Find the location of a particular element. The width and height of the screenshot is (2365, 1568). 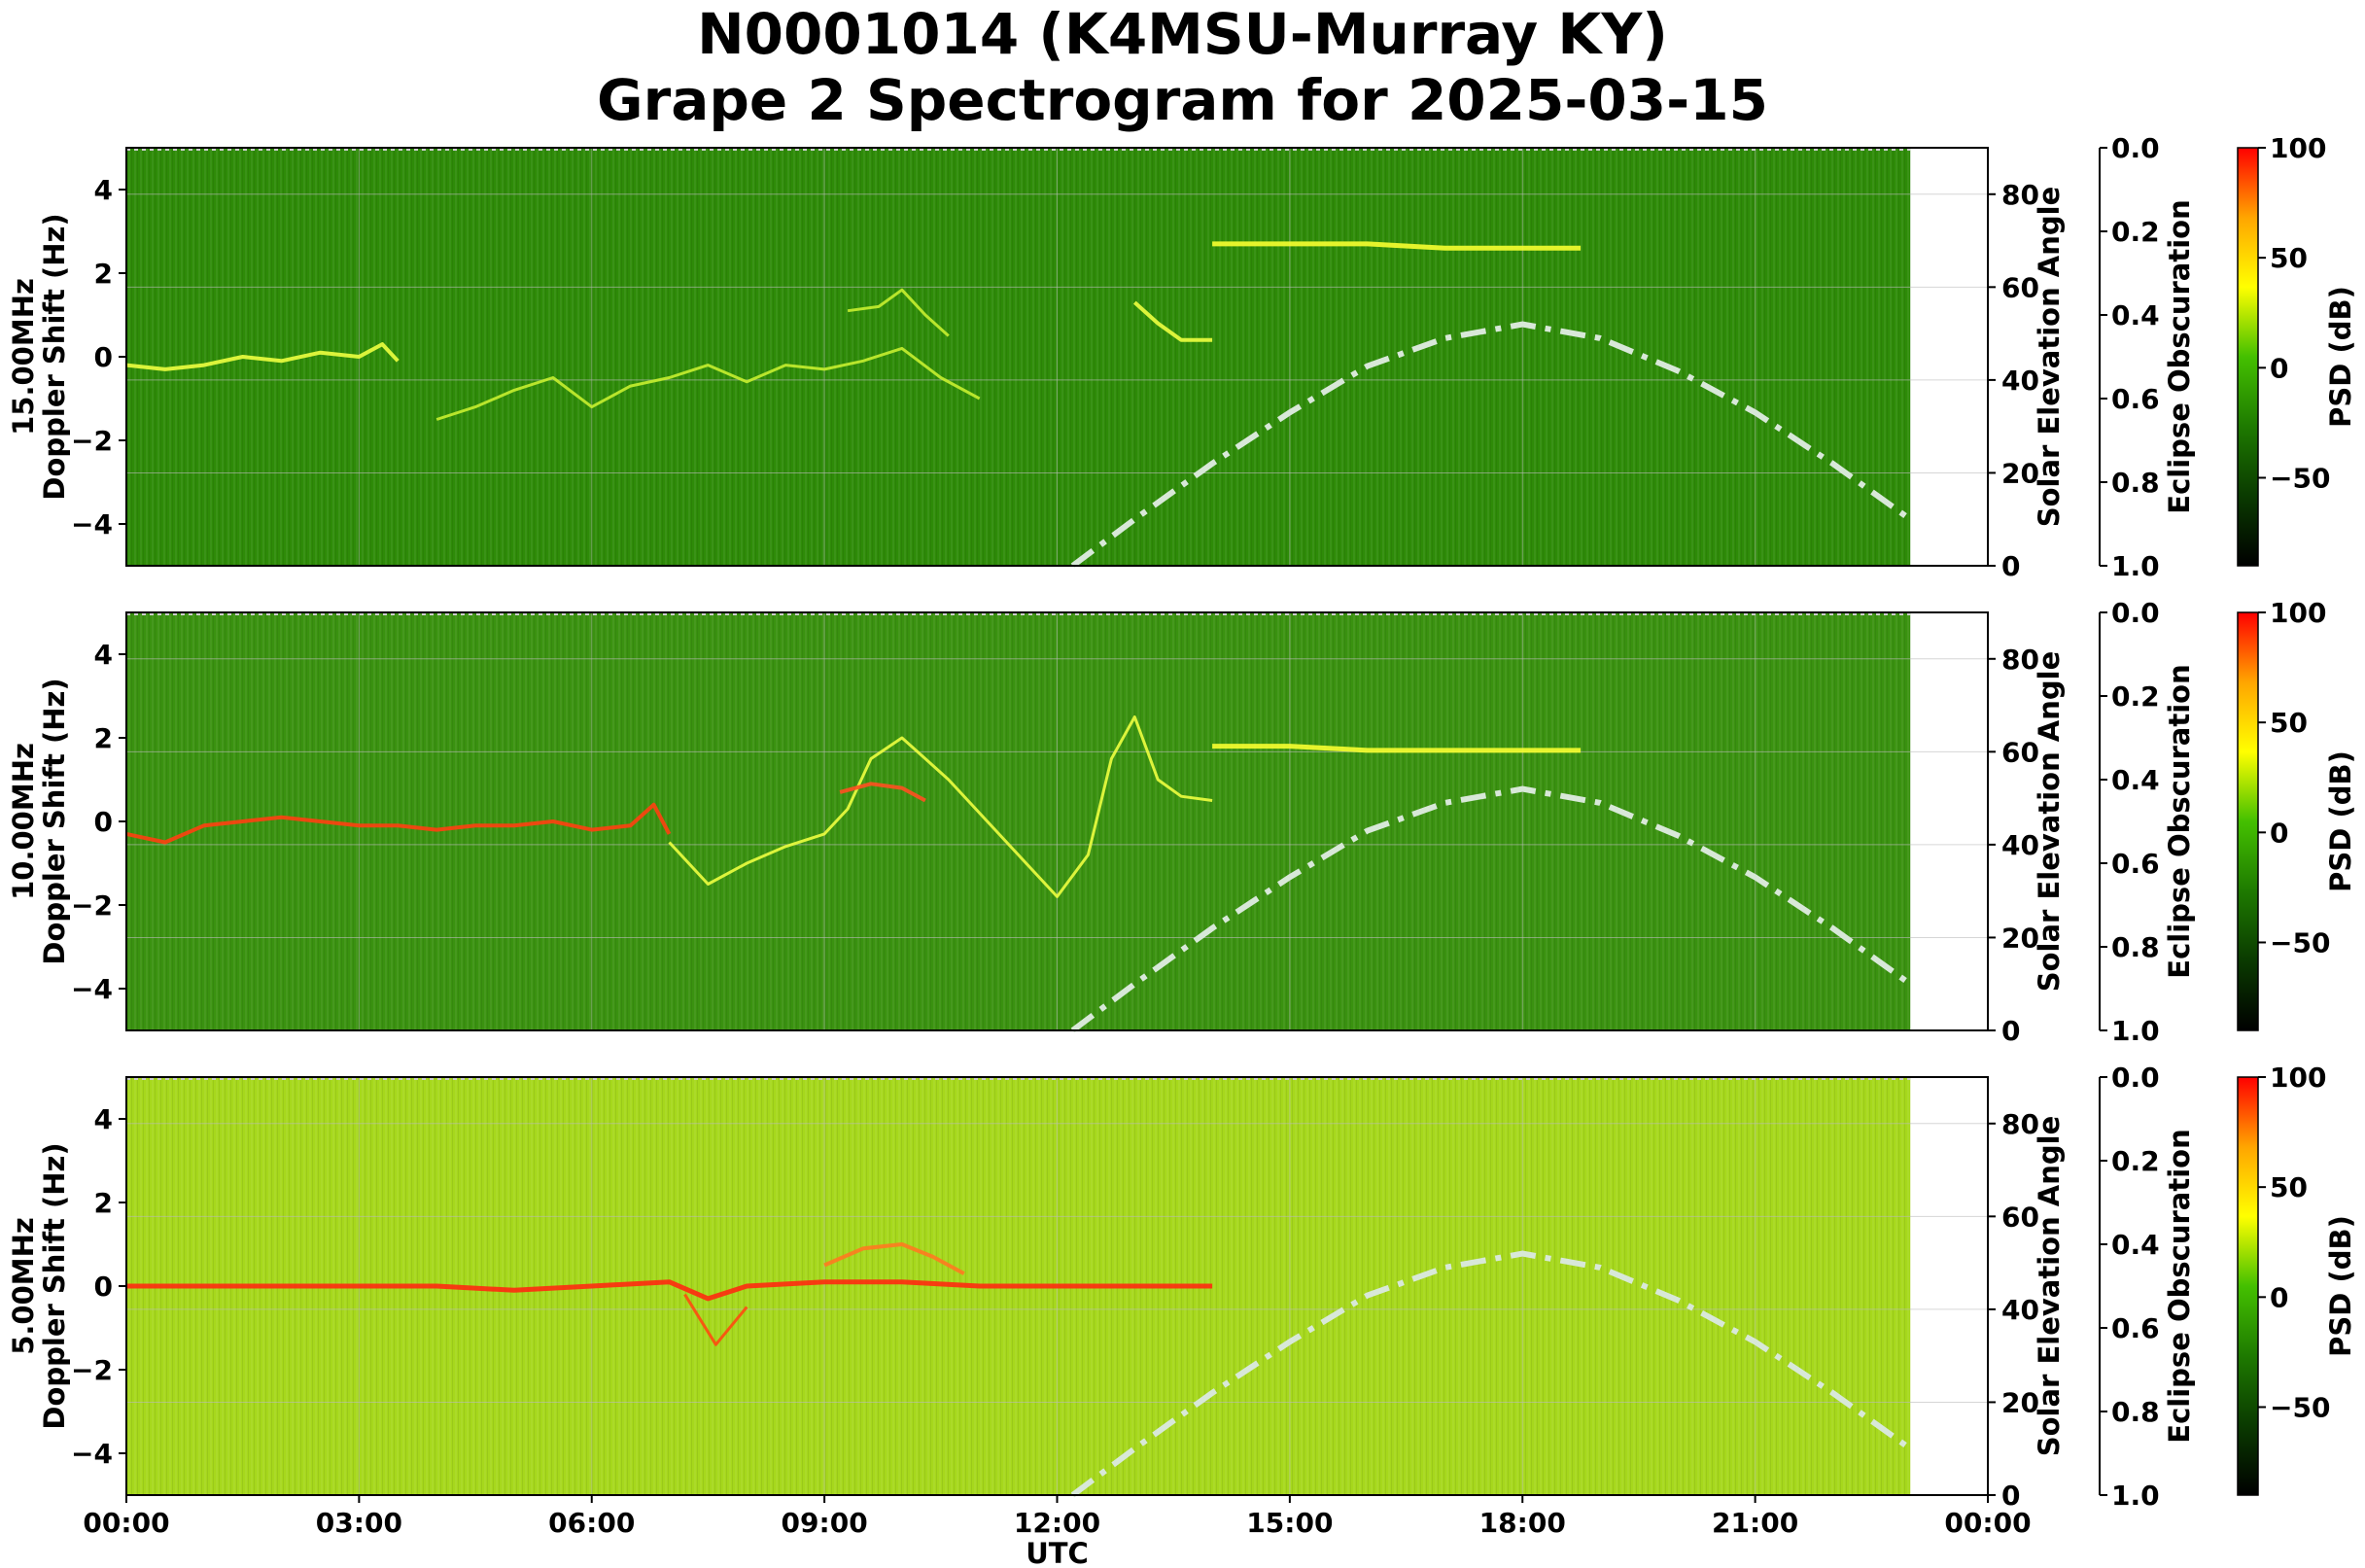

colorbar-tick-label: 100 is located at coordinates (2298, 1078).